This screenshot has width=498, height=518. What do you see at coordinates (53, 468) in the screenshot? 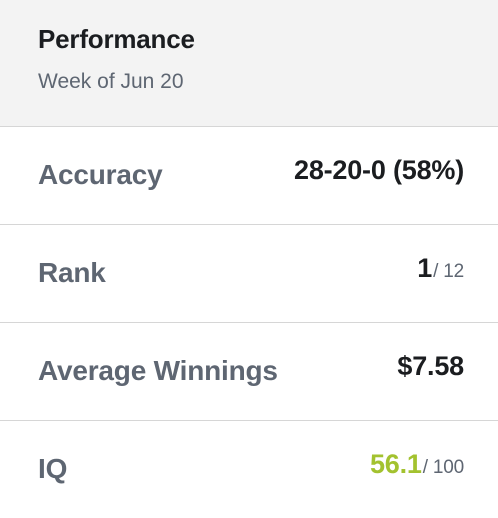
I see `iq-label: IQ` at bounding box center [53, 468].